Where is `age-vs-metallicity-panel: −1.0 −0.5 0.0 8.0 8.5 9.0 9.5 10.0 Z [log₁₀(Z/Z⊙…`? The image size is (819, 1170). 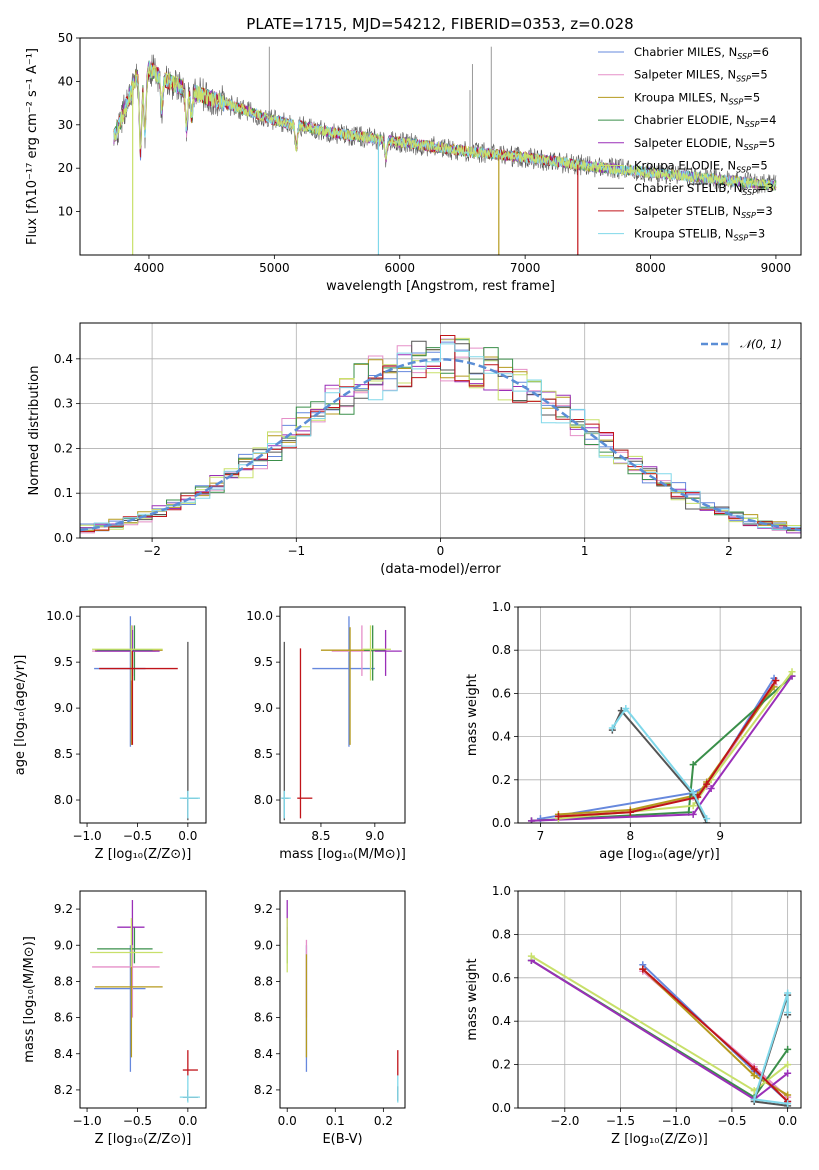
age-vs-metallicity-panel: −1.0 −0.5 0.0 8.0 8.5 9.0 9.5 10.0 Z [log₁₀(Z/Z⊙… is located at coordinates (110, 734).